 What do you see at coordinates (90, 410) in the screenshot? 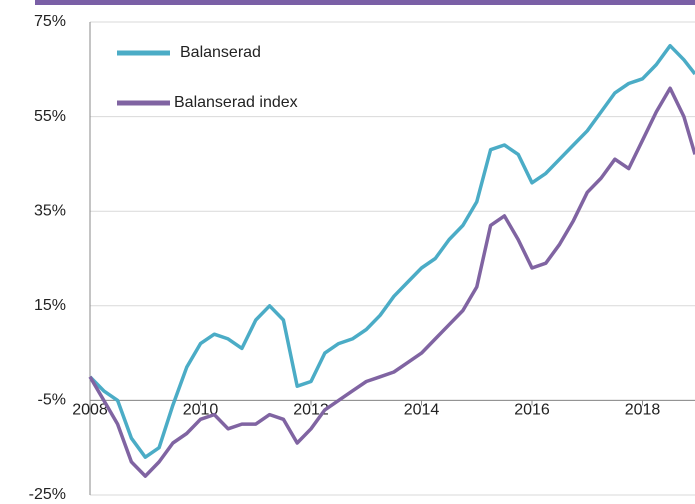
I see `x-tick-label: 2008` at bounding box center [90, 410].